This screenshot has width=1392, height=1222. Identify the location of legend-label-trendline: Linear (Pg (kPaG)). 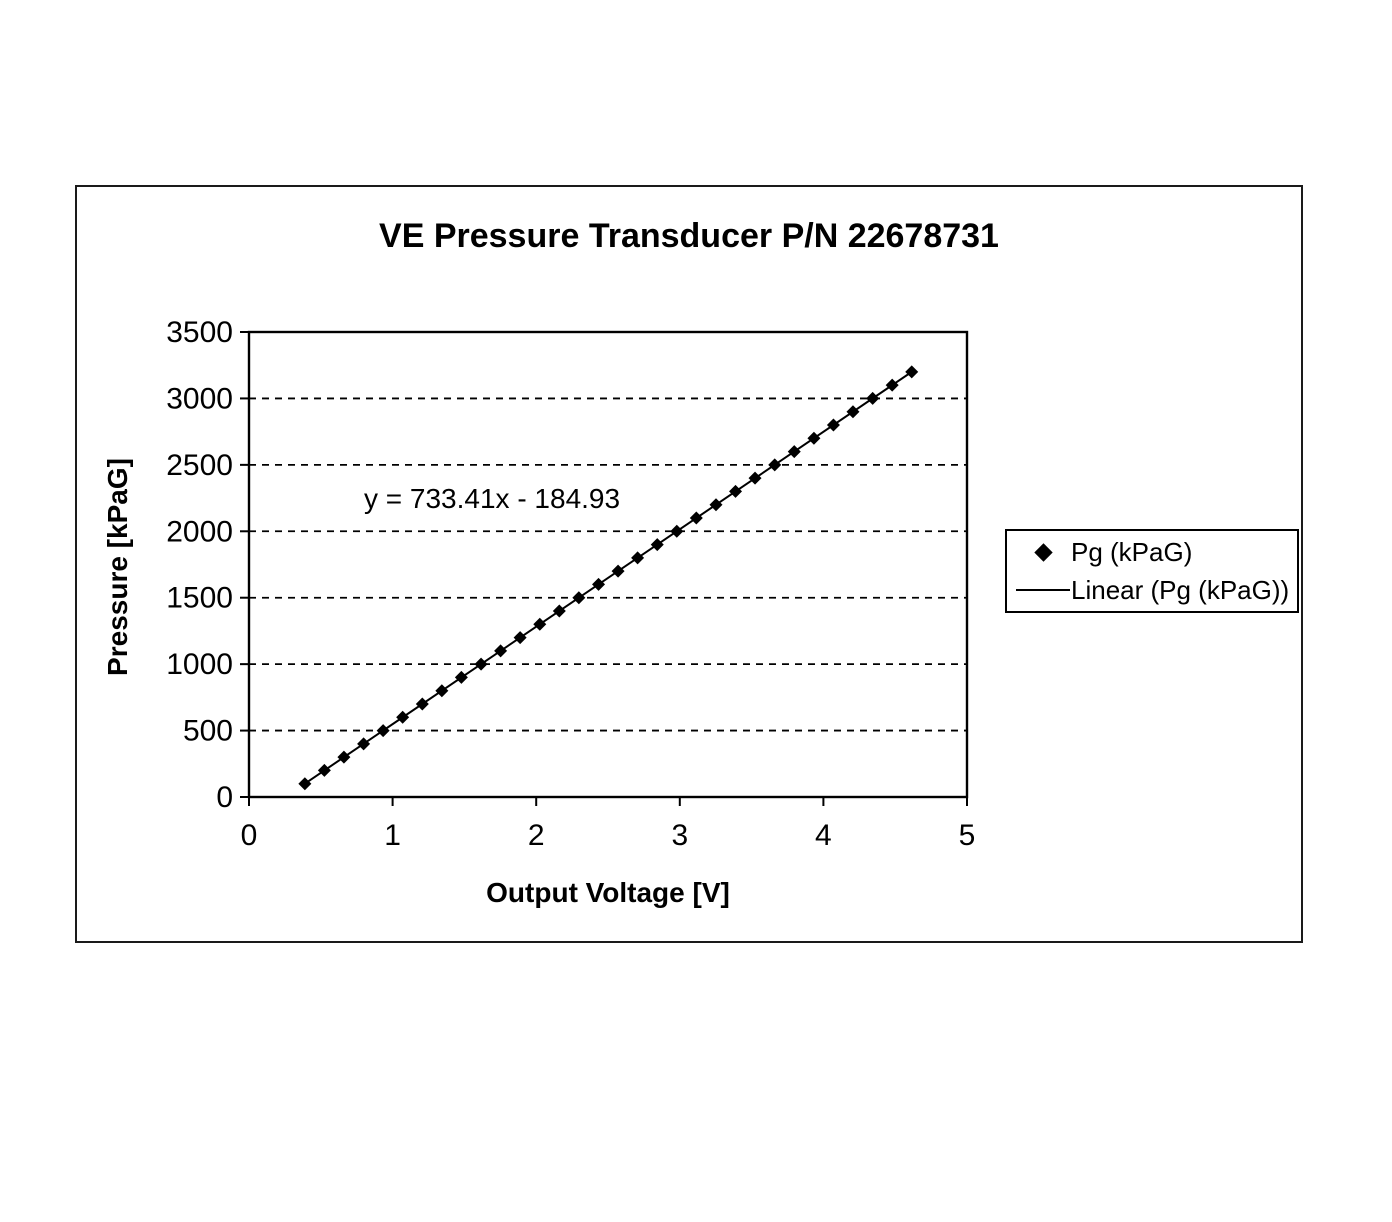
(1180, 589).